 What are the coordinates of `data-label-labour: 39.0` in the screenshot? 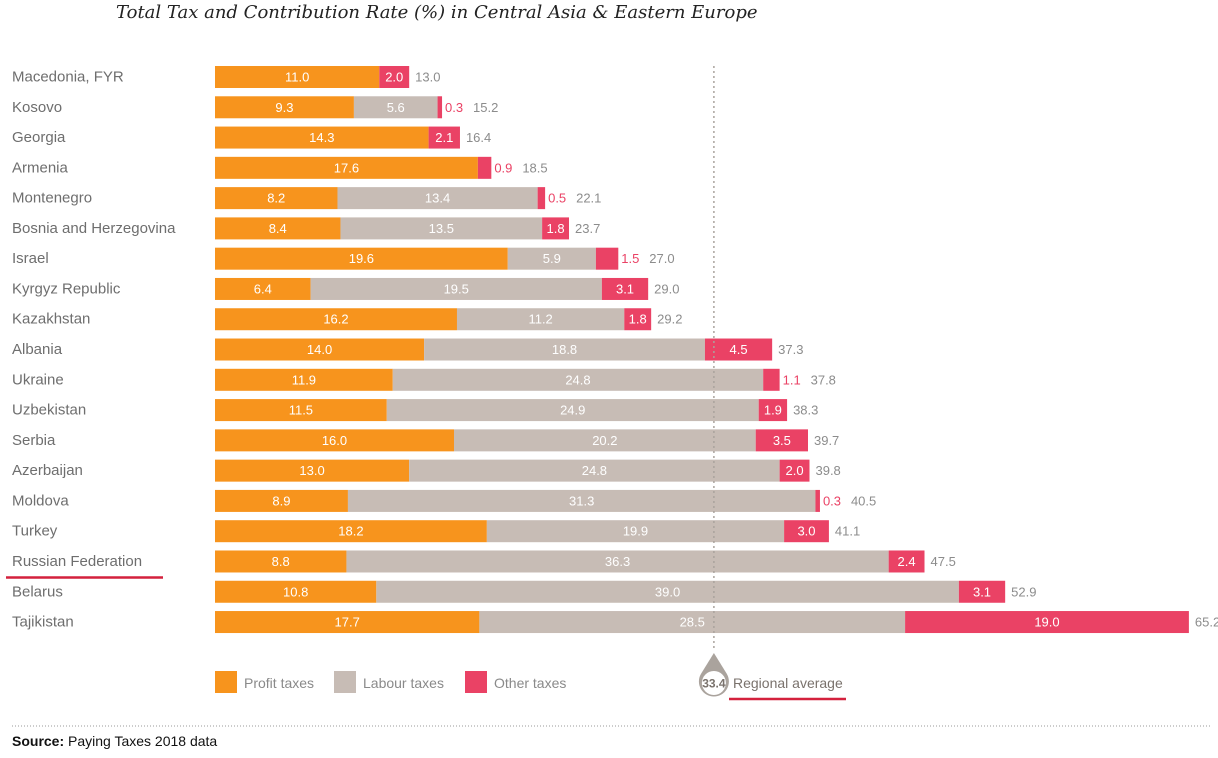 It's located at (667, 591).